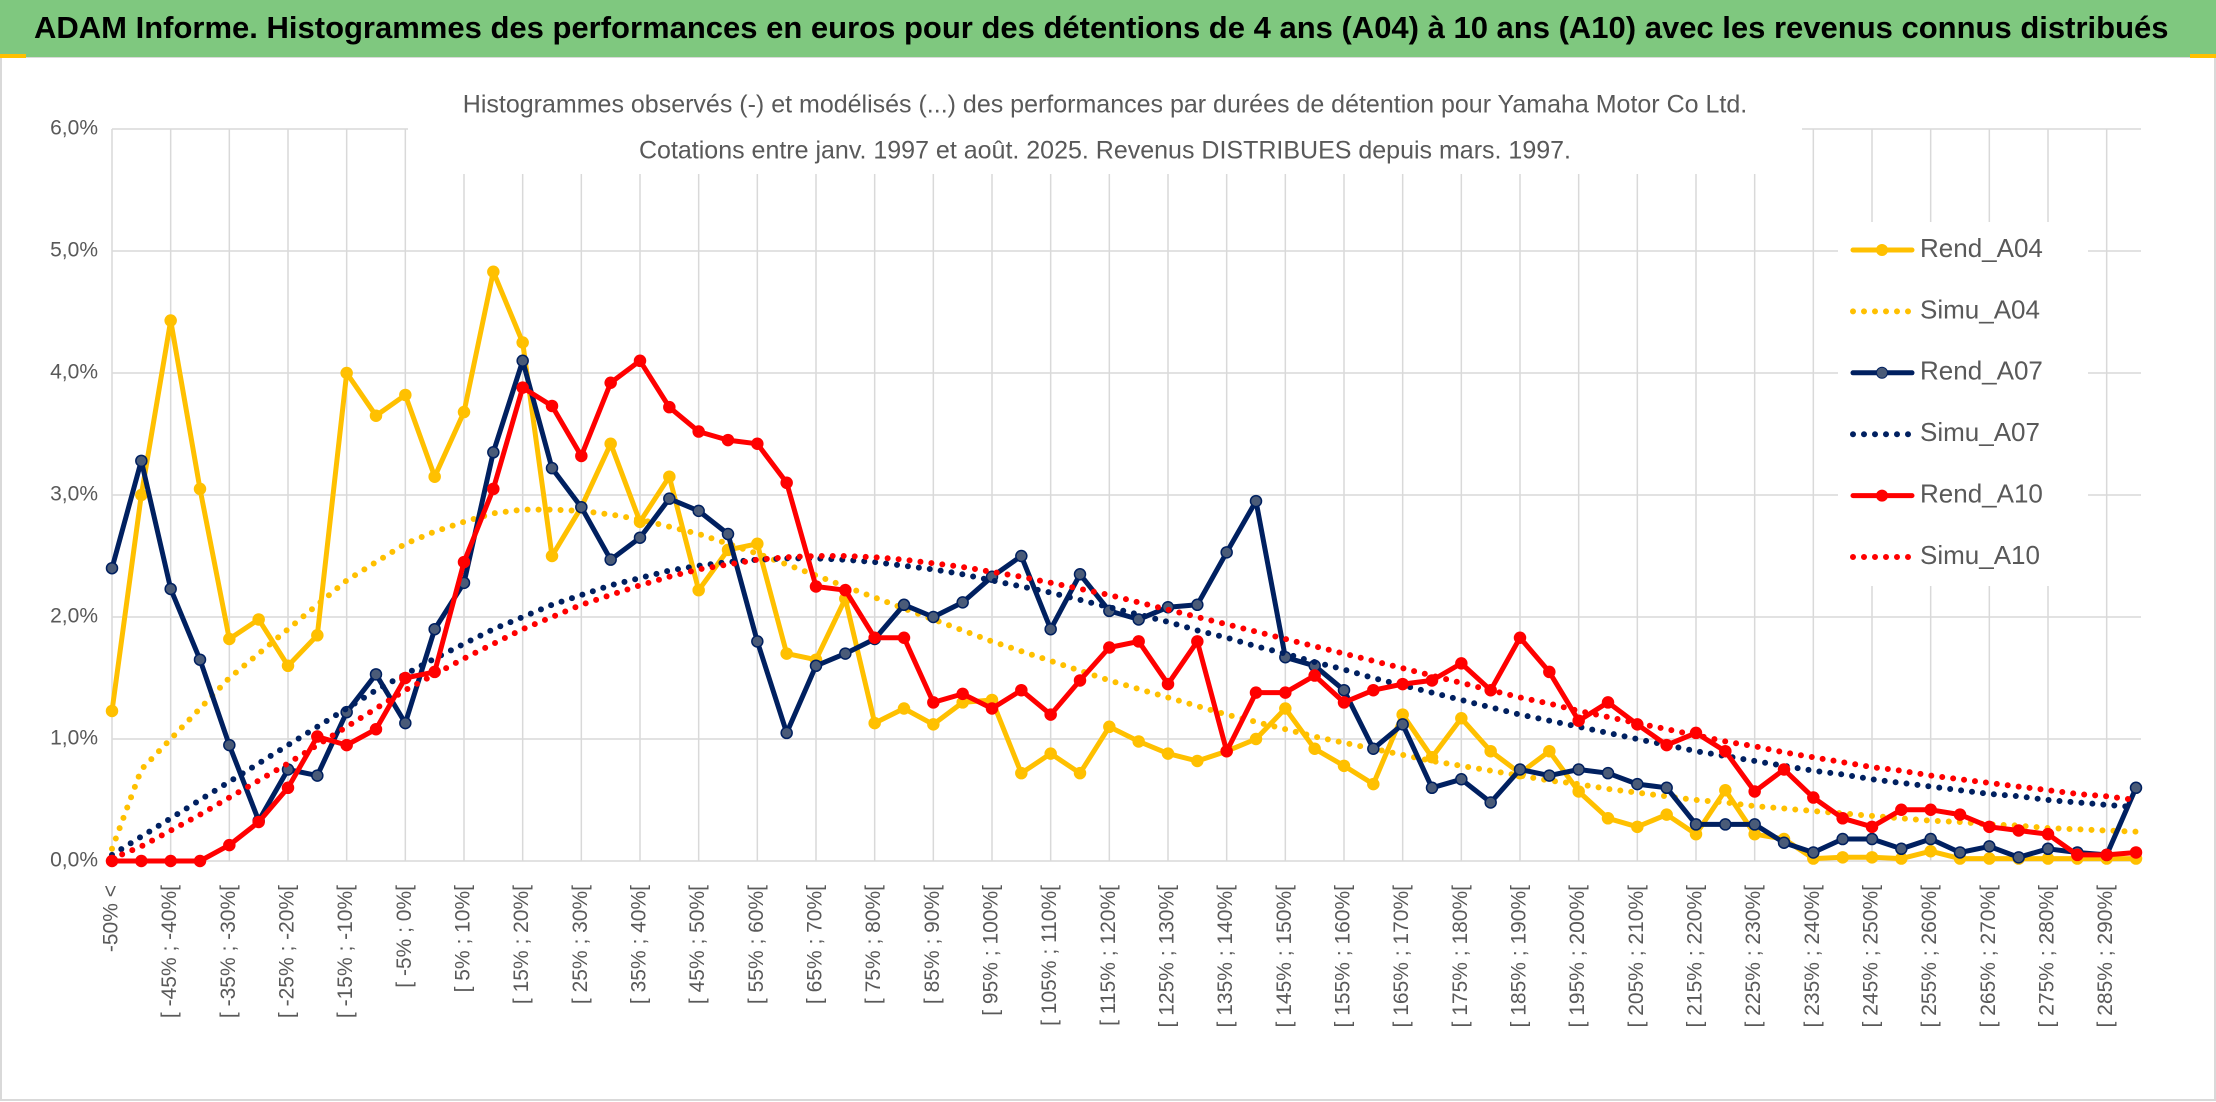 The width and height of the screenshot is (2216, 1102). What do you see at coordinates (345, 951) in the screenshot?
I see `x-tick-label: [ -15% ; -10%[` at bounding box center [345, 951].